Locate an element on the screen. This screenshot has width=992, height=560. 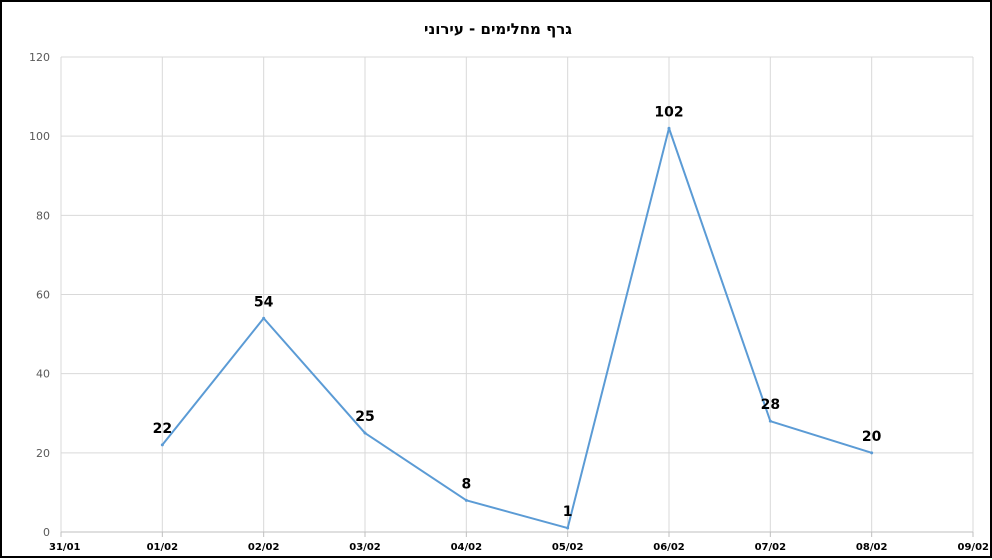
y-tick-label: 100 is located at coordinates (39, 136).